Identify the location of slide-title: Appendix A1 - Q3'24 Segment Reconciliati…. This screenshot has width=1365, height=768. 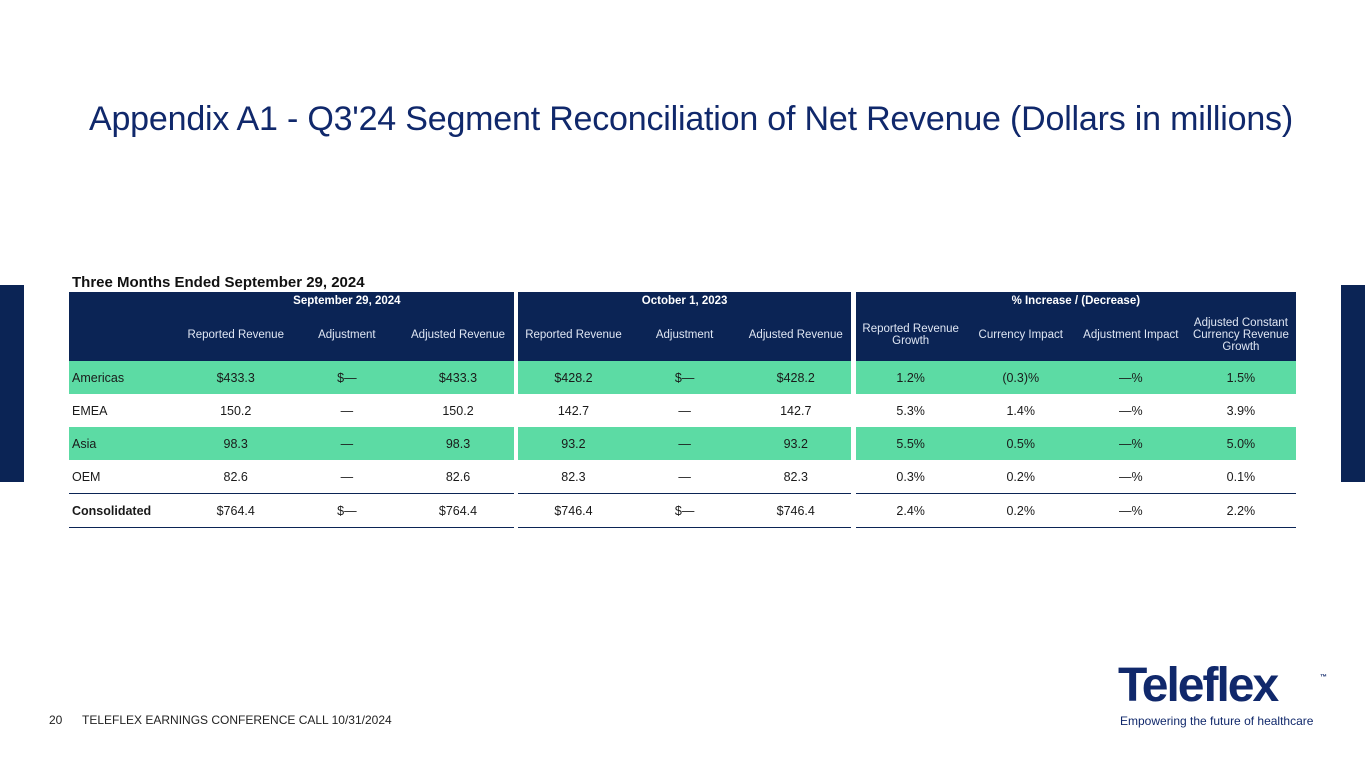
(691, 119).